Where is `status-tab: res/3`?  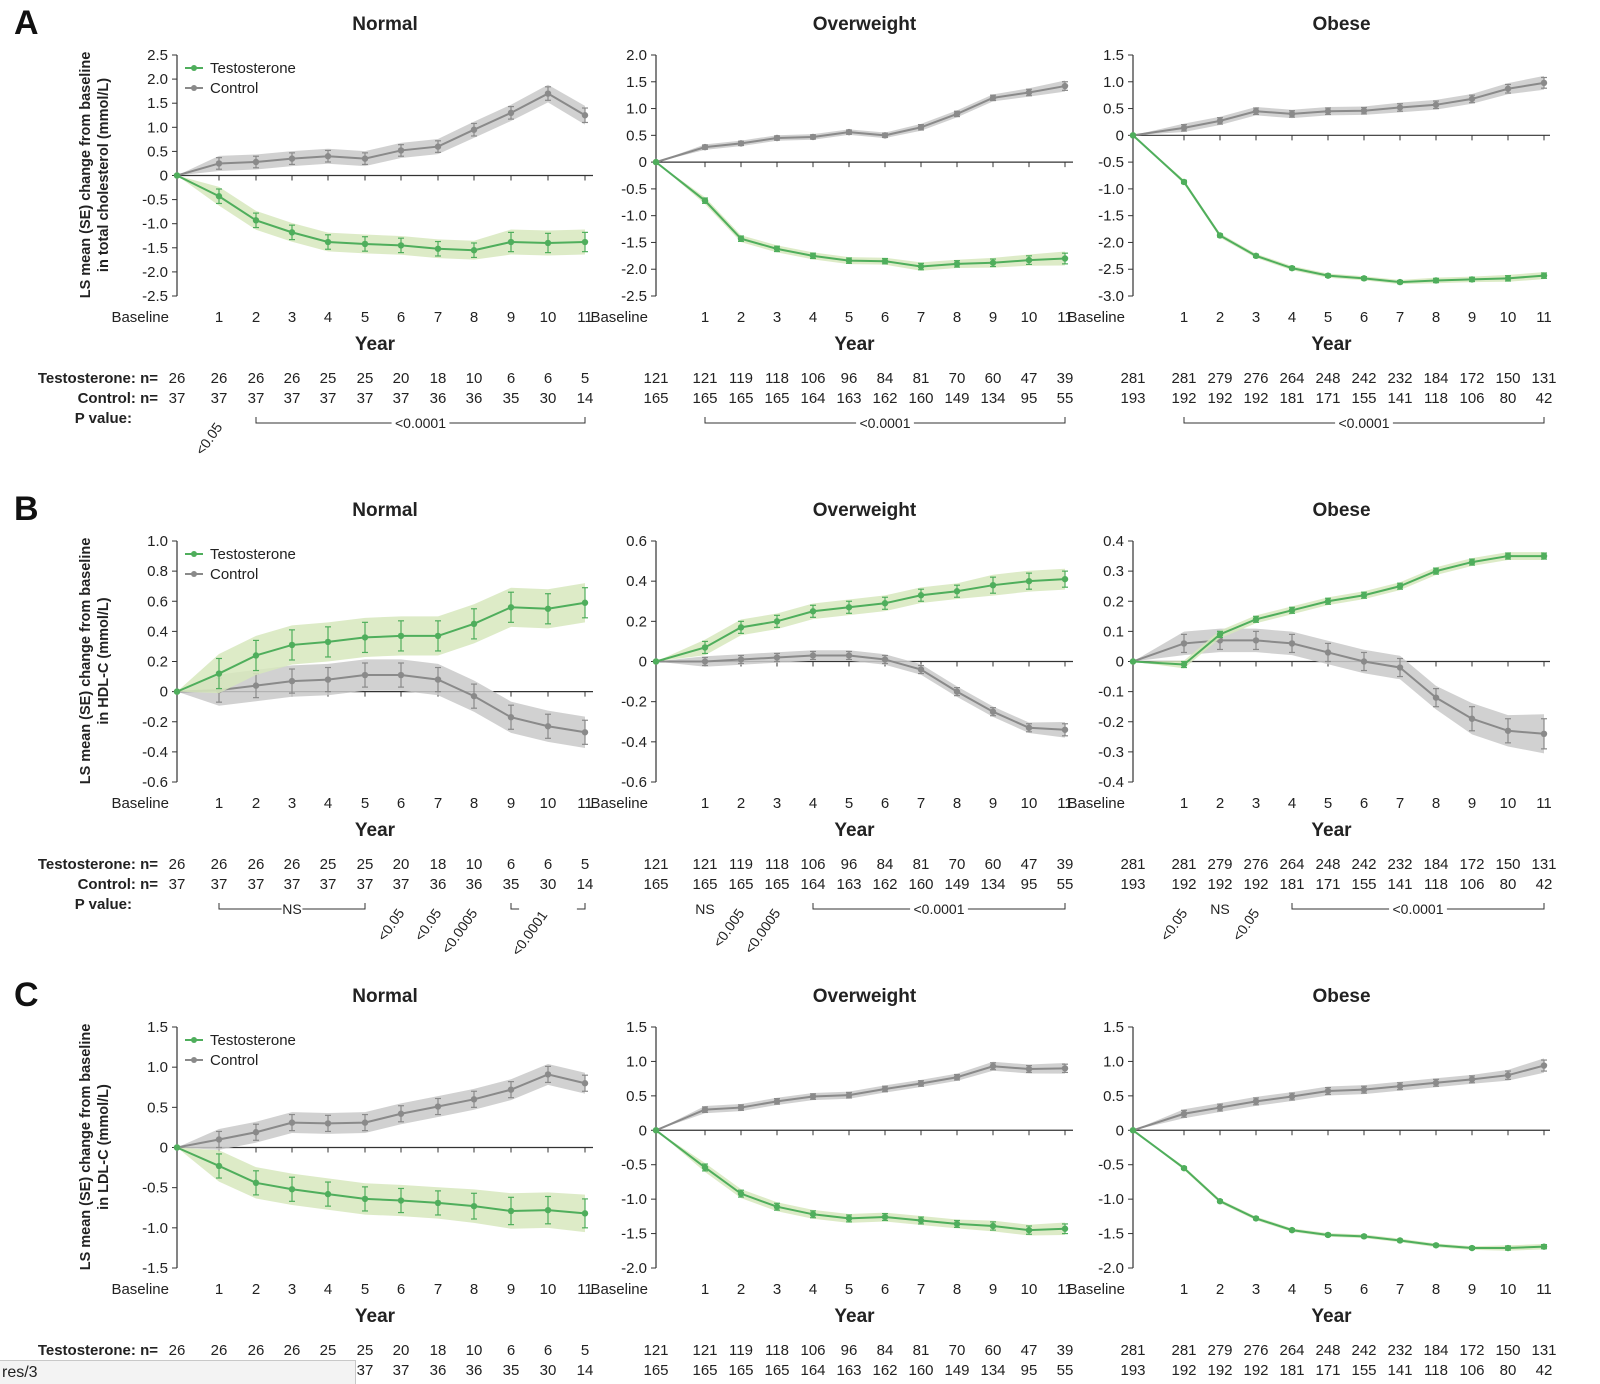 status-tab: res/3 is located at coordinates (178, 1372).